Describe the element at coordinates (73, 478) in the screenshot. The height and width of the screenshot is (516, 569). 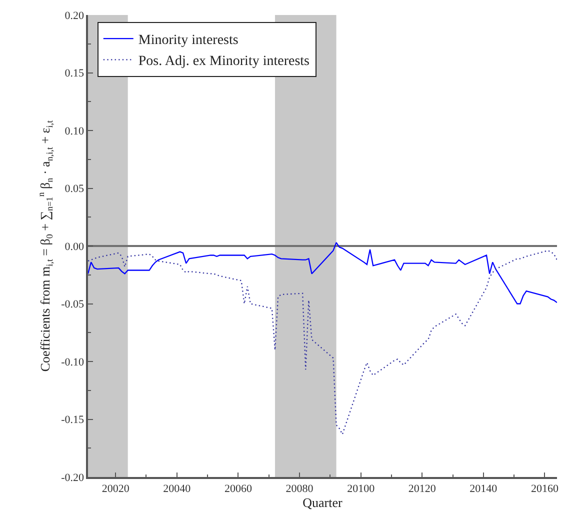
I see `y-tick-label: -0.20` at that location.